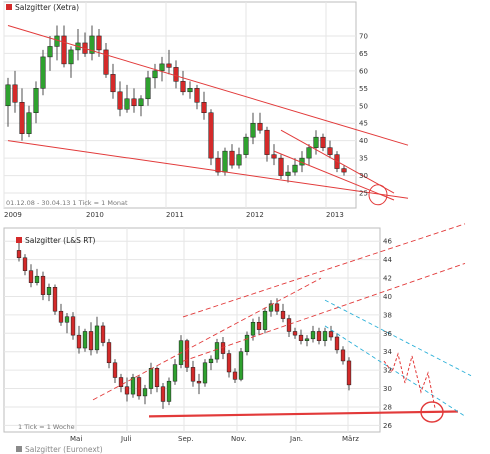 Image resolution: width=490 pixels, height=454 pixels. I want to click on chart-title-top: Salzgitter (Xetra), so click(47, 7).